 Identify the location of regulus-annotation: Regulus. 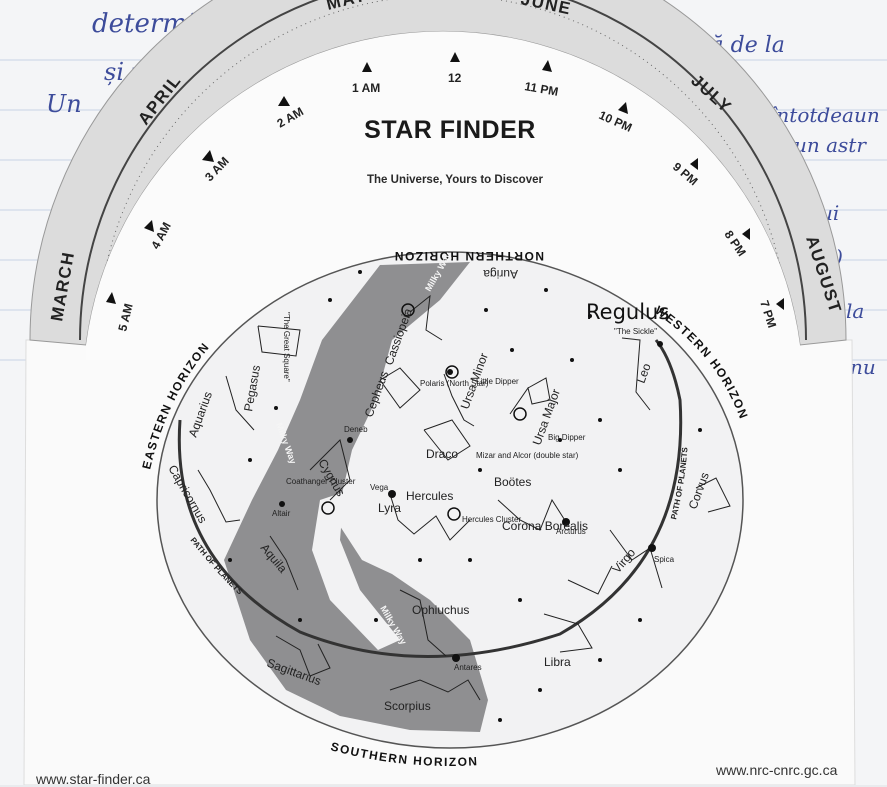
(628, 312).